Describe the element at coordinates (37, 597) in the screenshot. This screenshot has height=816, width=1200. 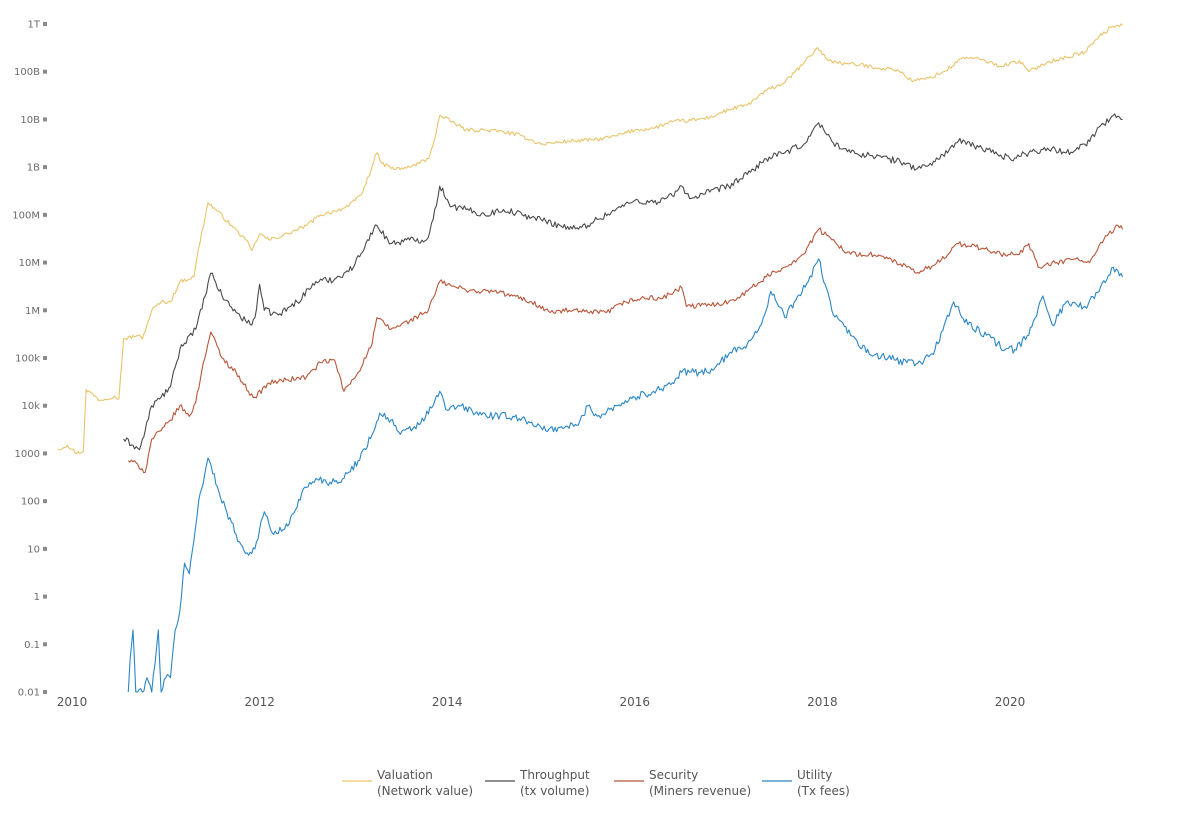
I see `y-tick-label: 1` at that location.